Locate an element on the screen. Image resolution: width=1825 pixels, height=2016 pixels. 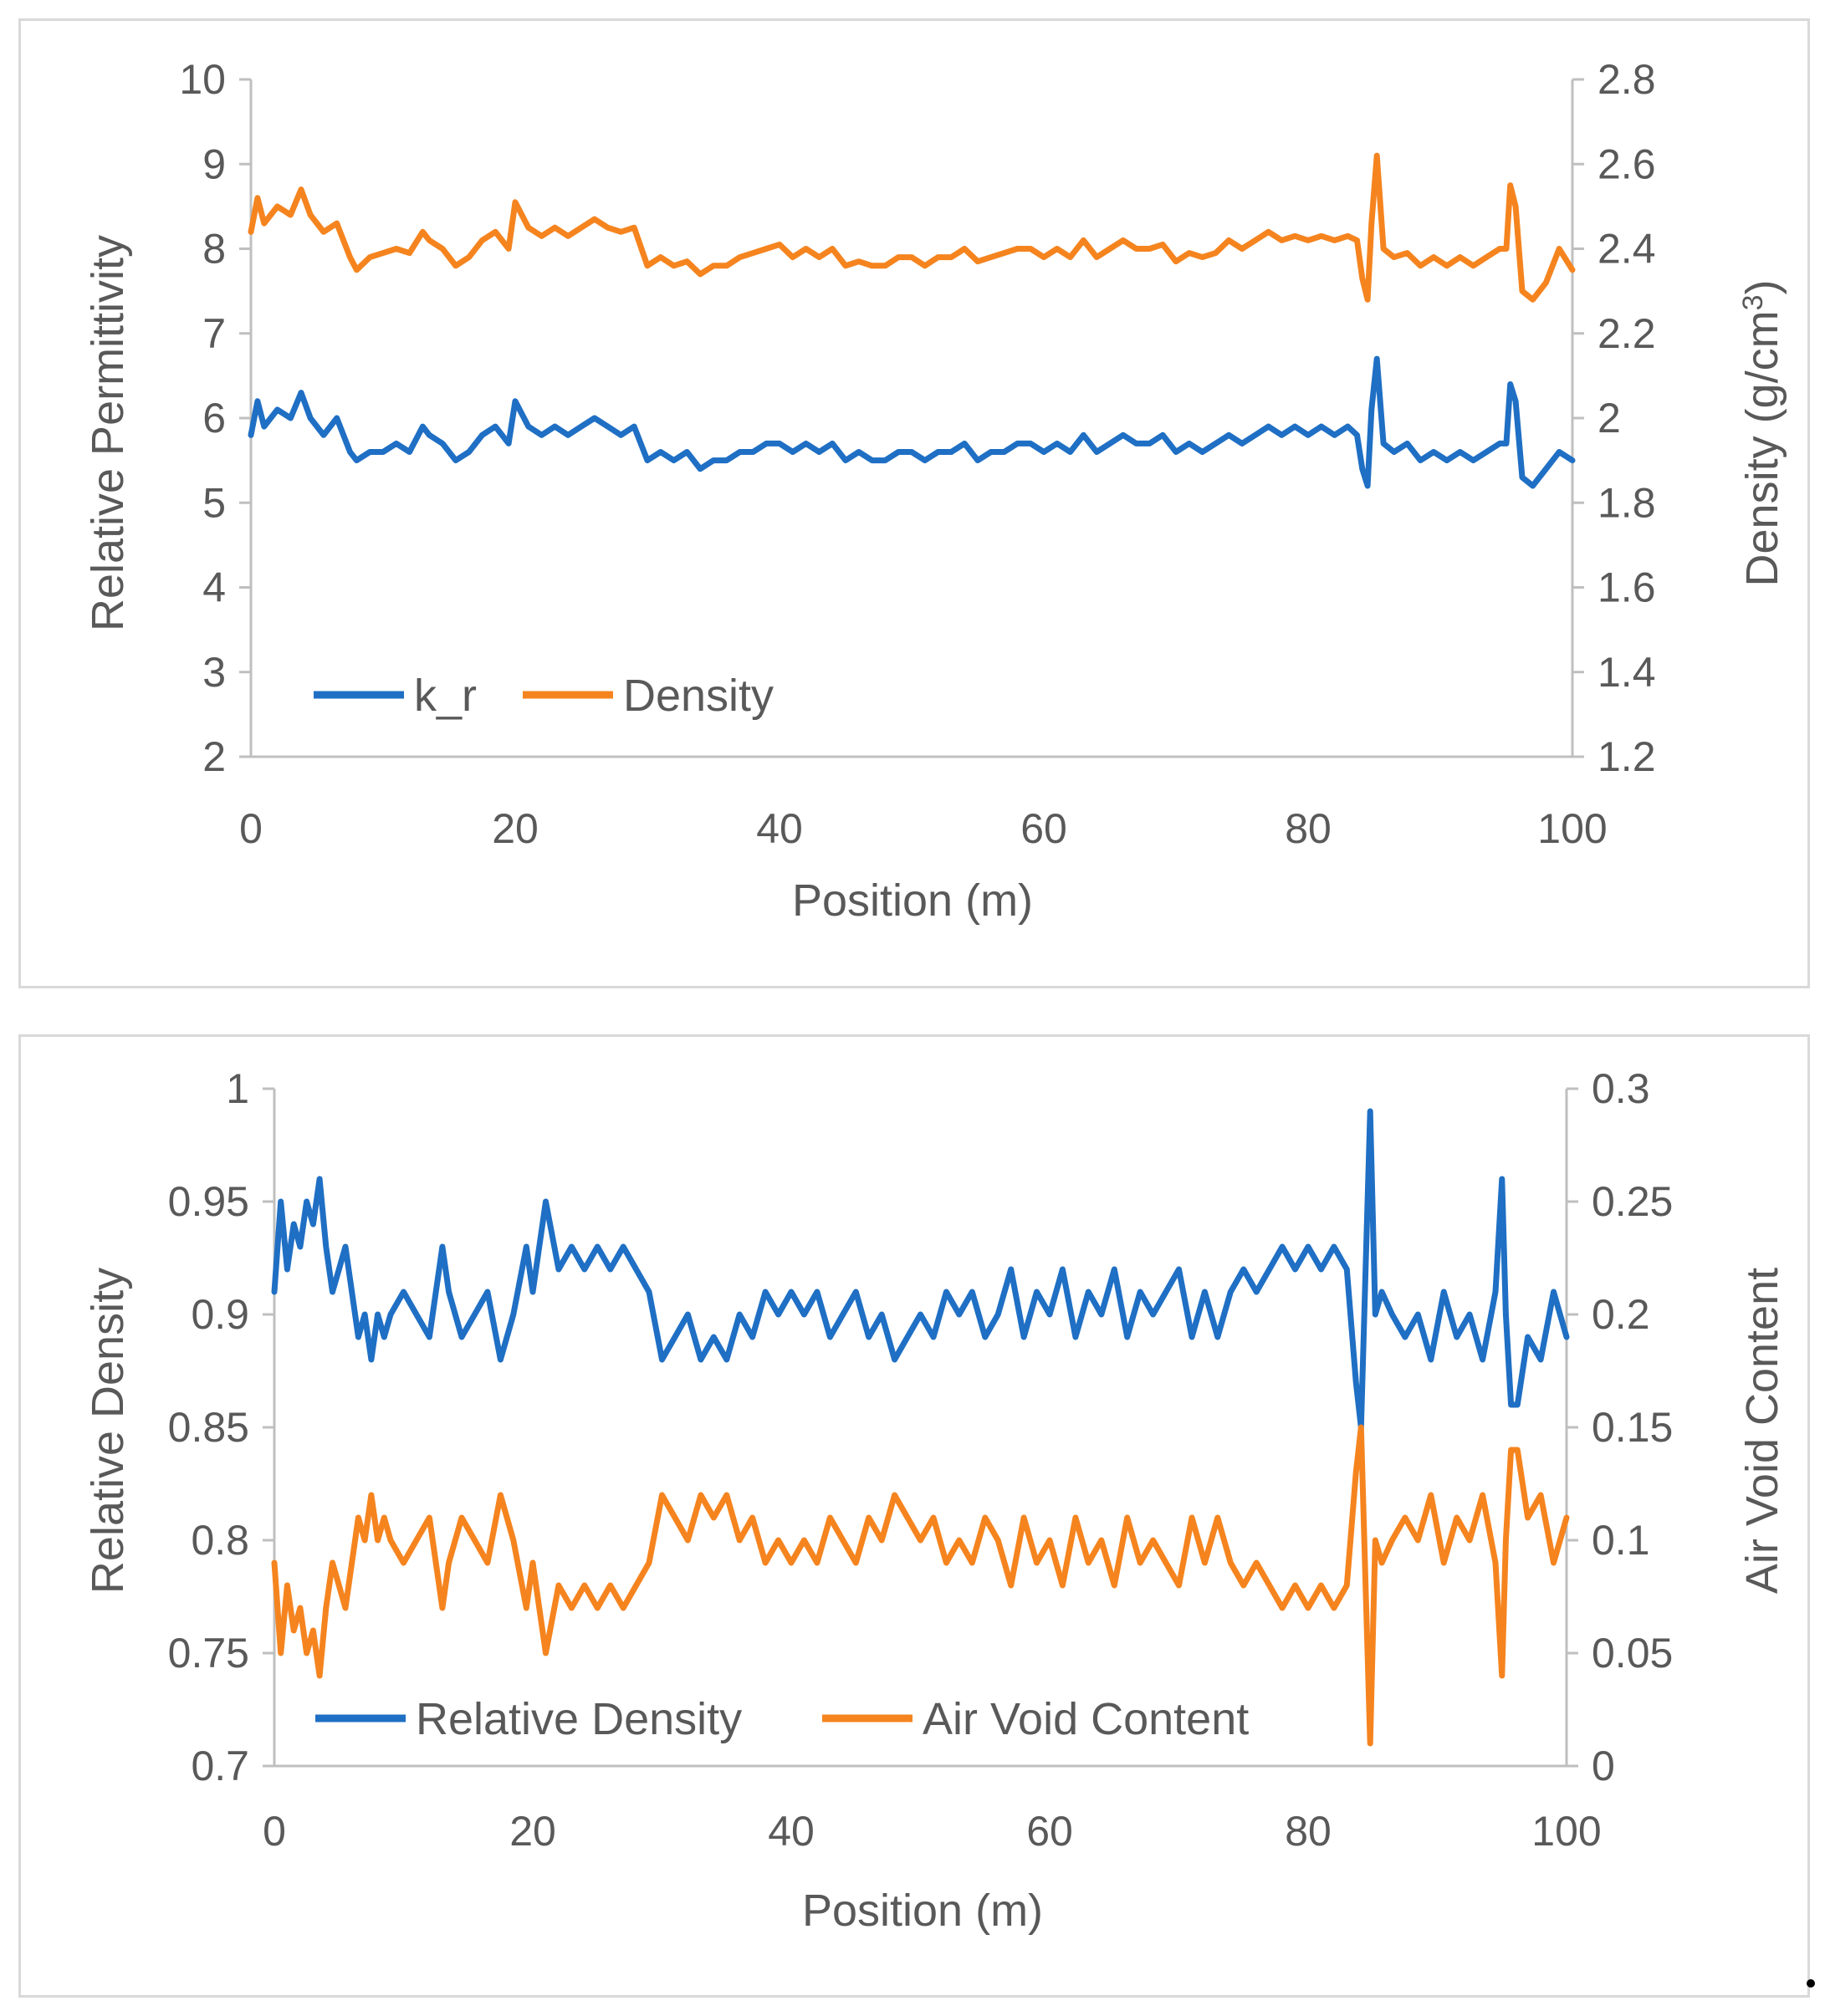
y2-tick-label: 0.2 is located at coordinates (1621, 1314).